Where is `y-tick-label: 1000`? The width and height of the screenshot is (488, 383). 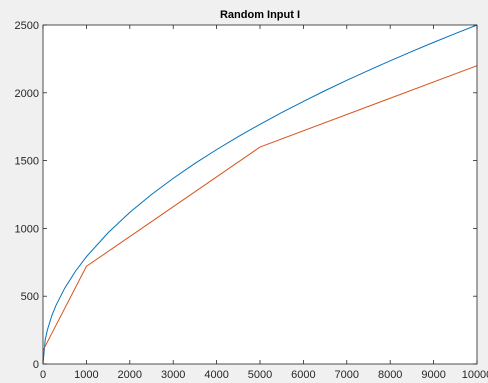
y-tick-label: 1000 is located at coordinates (27, 229).